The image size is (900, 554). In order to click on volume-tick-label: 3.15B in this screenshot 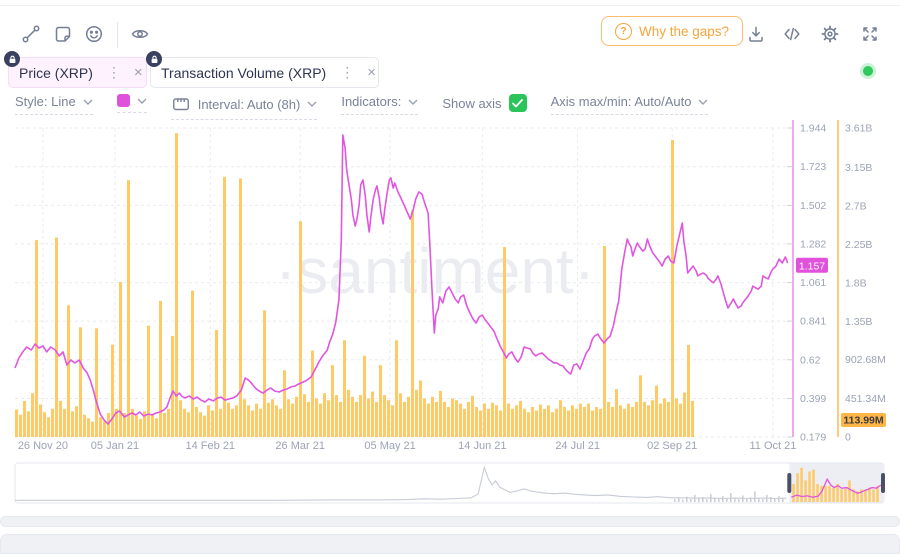, I will do `click(858, 168)`.